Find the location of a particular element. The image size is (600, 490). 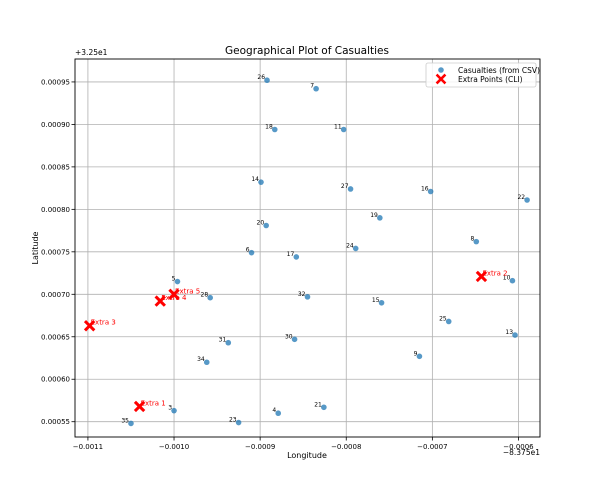

legend-circle-marker is located at coordinates (441, 70).